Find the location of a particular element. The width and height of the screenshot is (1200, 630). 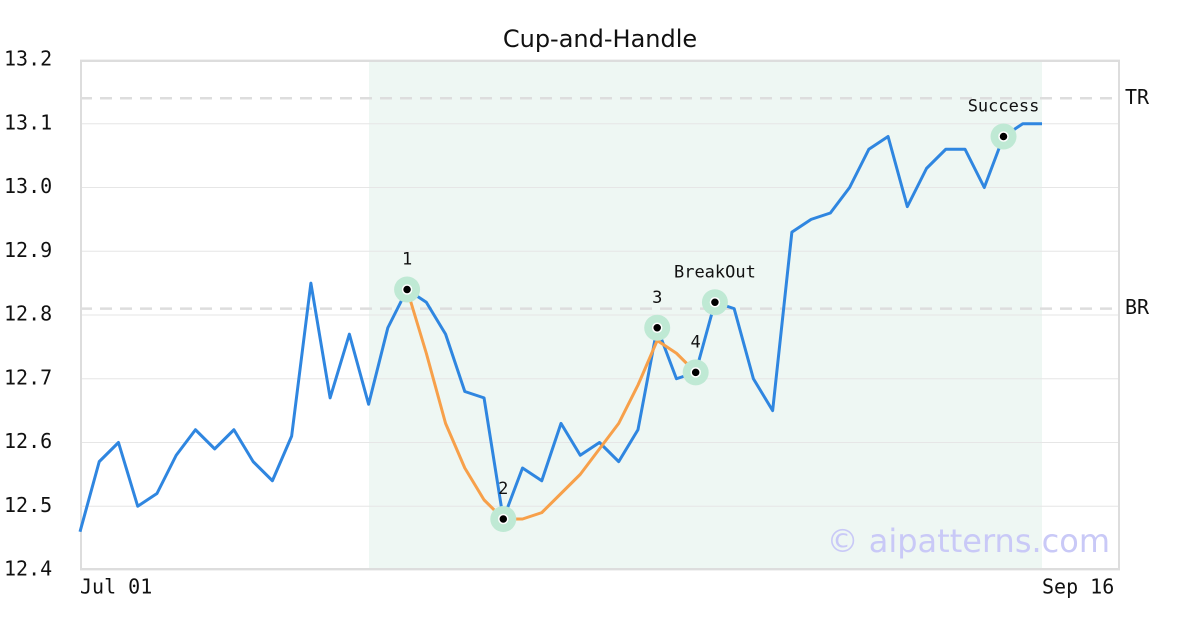

series-line is located at coordinates (551, 405).